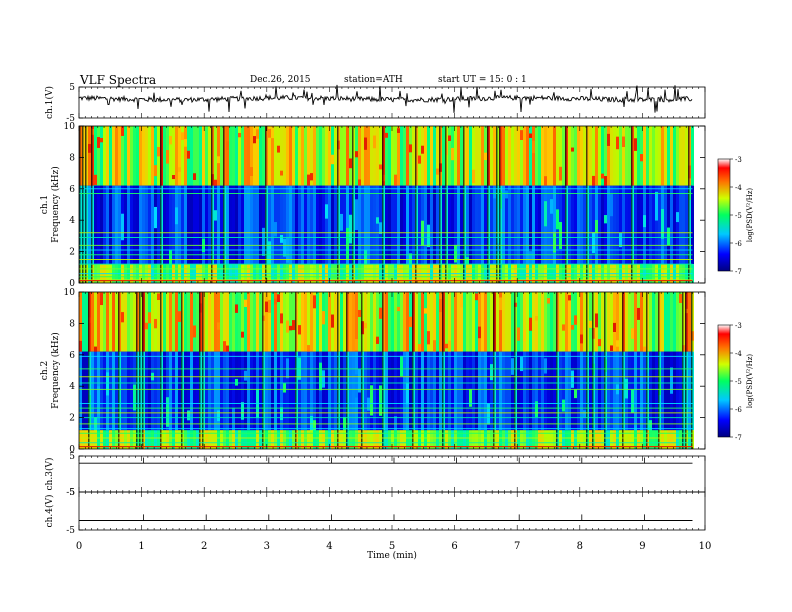 The image size is (792, 612). Describe the element at coordinates (329, 546) in the screenshot. I see `x-tick-label: 4` at that location.